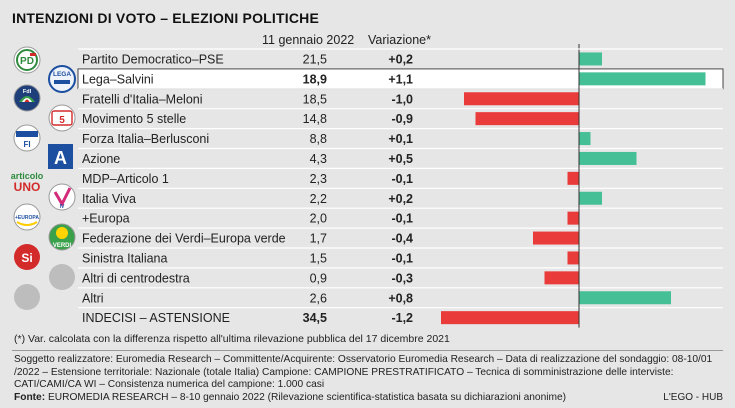  What do you see at coordinates (318, 179) in the screenshot?
I see `vote-share-value: 2,3` at bounding box center [318, 179].